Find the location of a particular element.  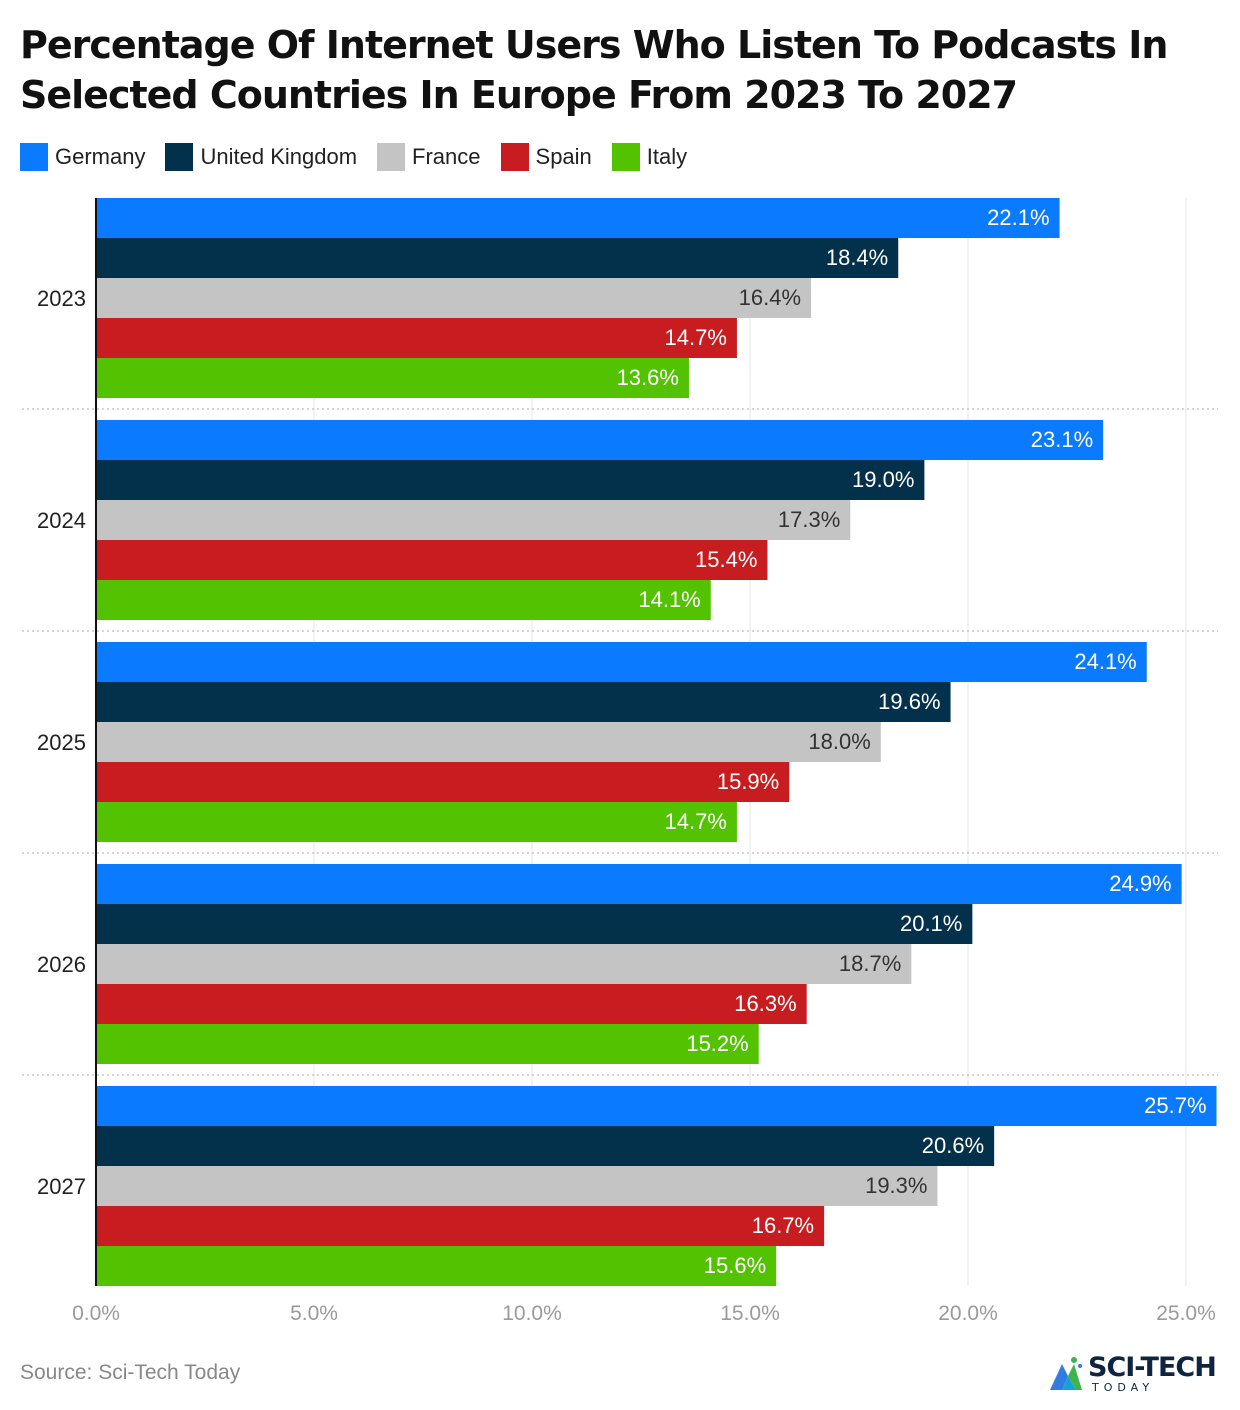

x-tick-label-1: 5.0% is located at coordinates (314, 1313).